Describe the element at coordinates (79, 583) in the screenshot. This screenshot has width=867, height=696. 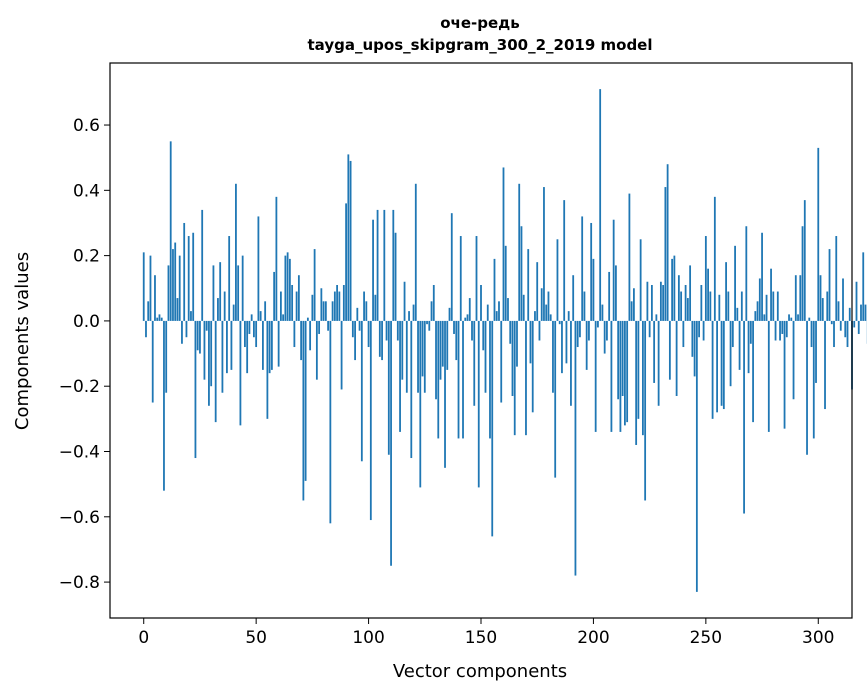
I see `y-tick-label: −0.8` at that location.